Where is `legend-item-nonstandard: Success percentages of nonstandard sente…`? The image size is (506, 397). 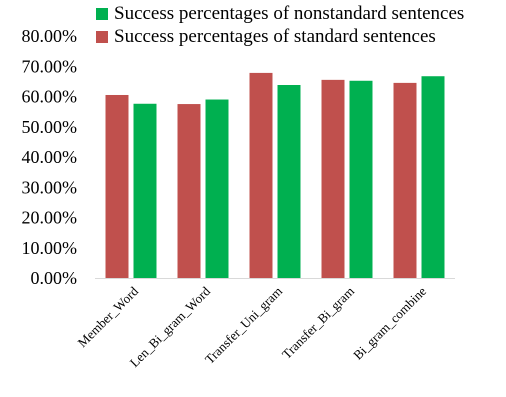
legend-item-nonstandard: Success percentages of nonstandard sente… is located at coordinates (280, 13).